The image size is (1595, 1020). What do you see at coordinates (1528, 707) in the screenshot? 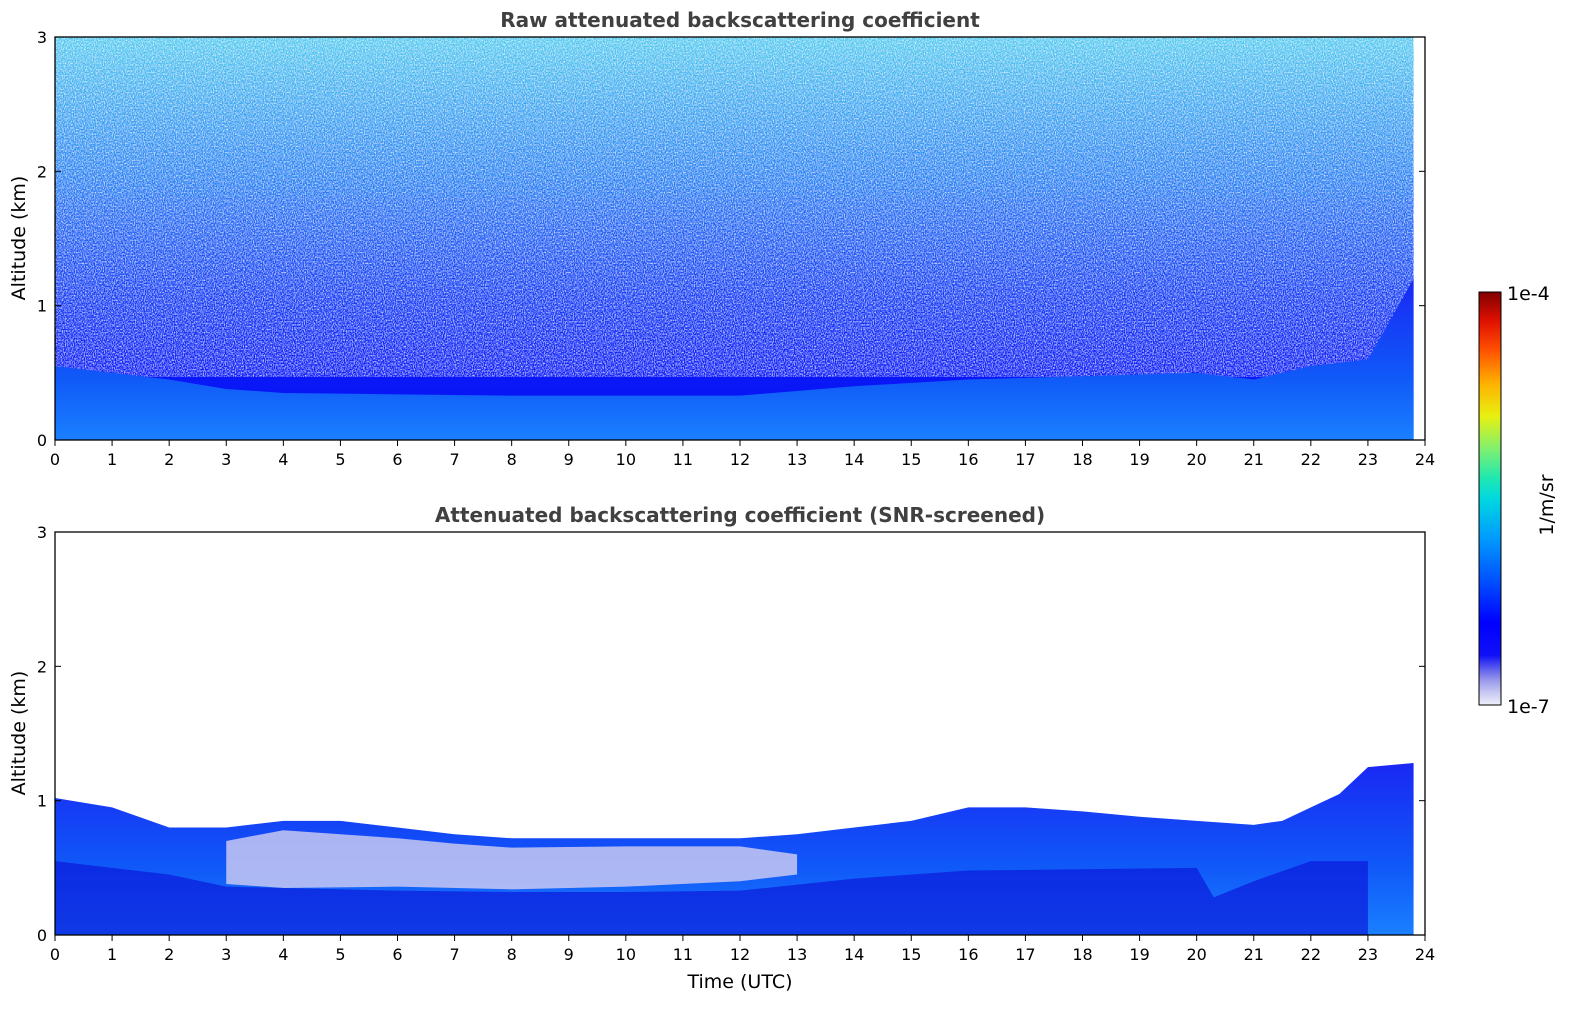
I see `colorbar-min-label: 1e-7` at bounding box center [1528, 707].